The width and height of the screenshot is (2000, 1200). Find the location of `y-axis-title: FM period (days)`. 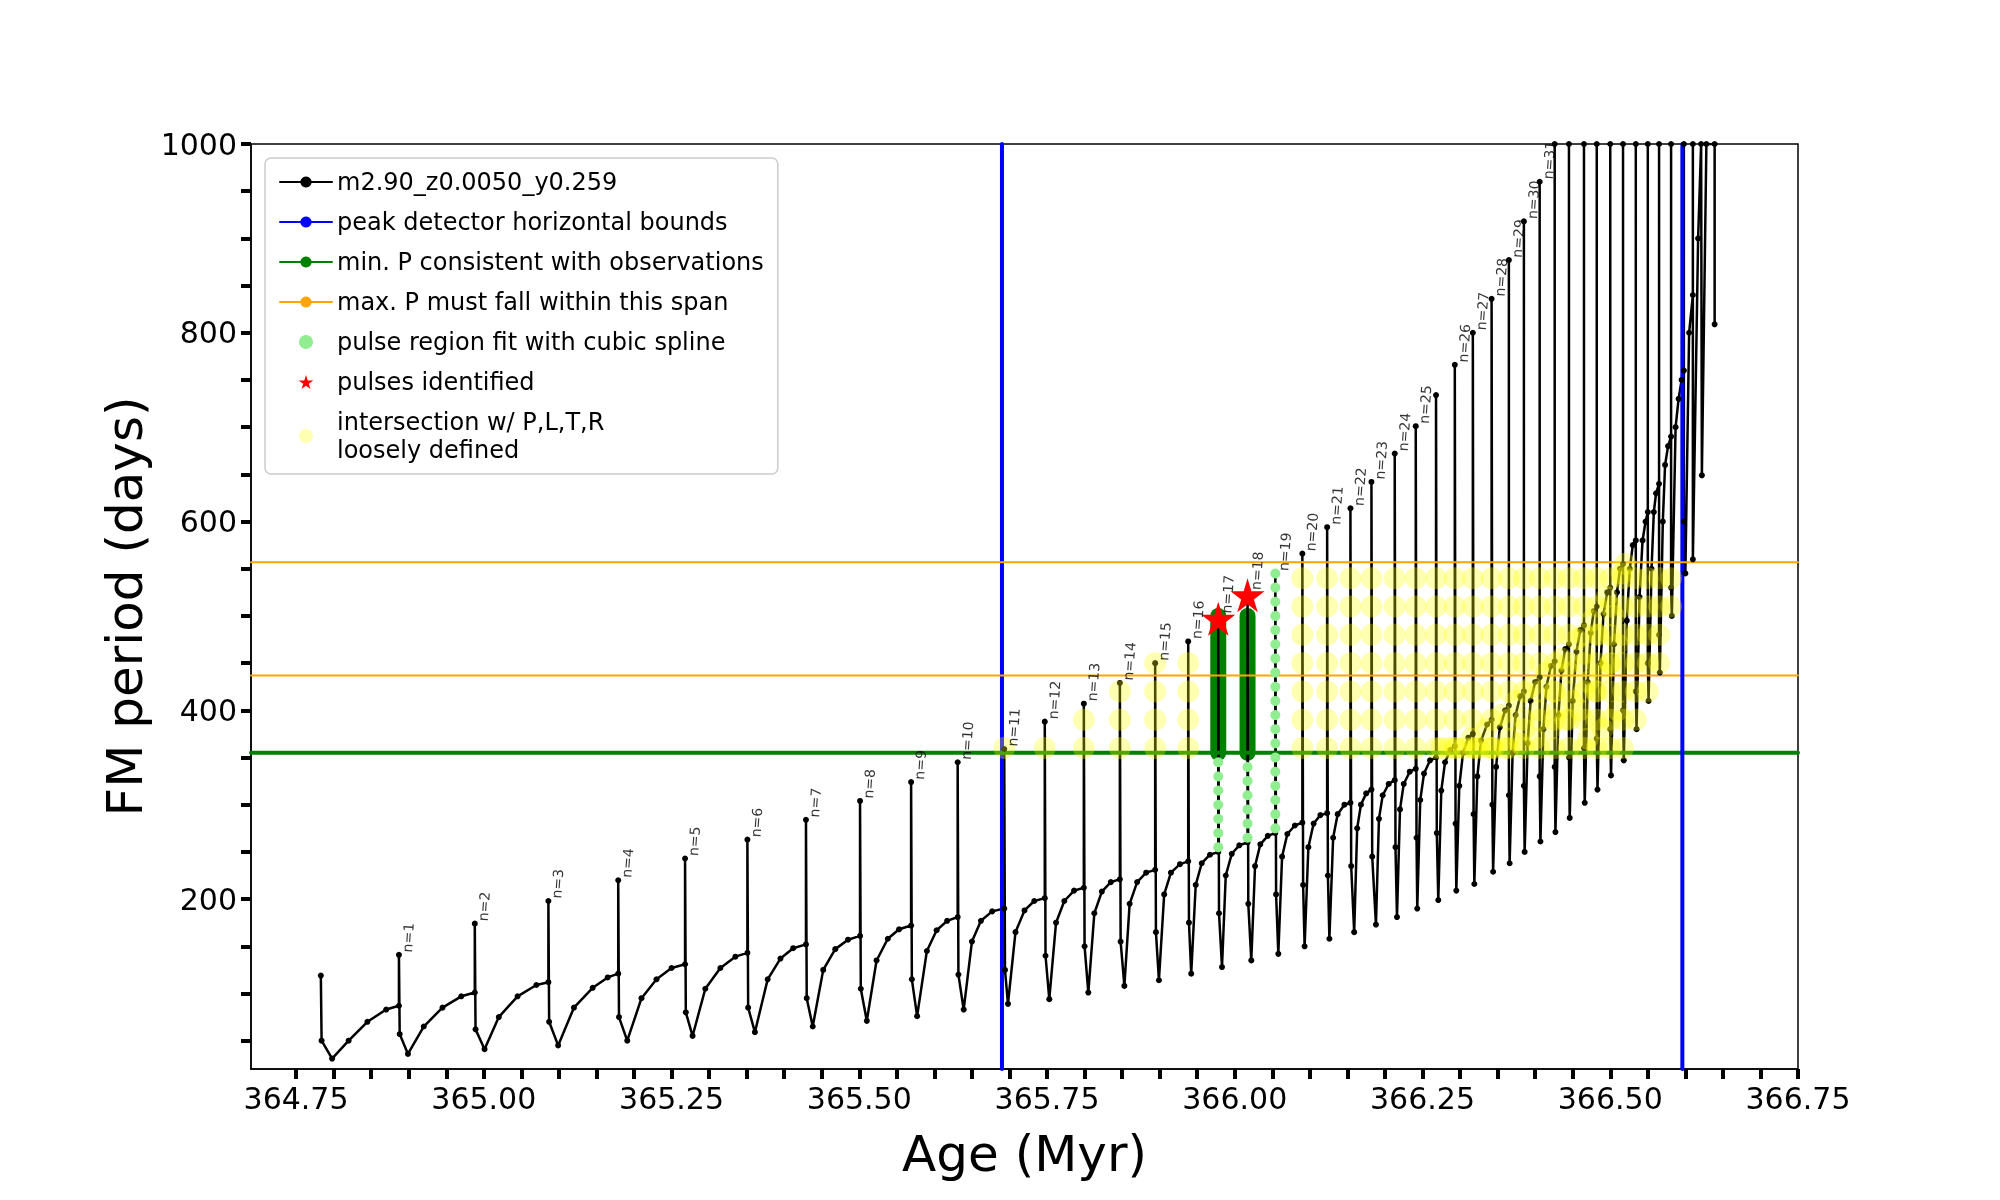

y-axis-title: FM period (days) is located at coordinates (124, 606).